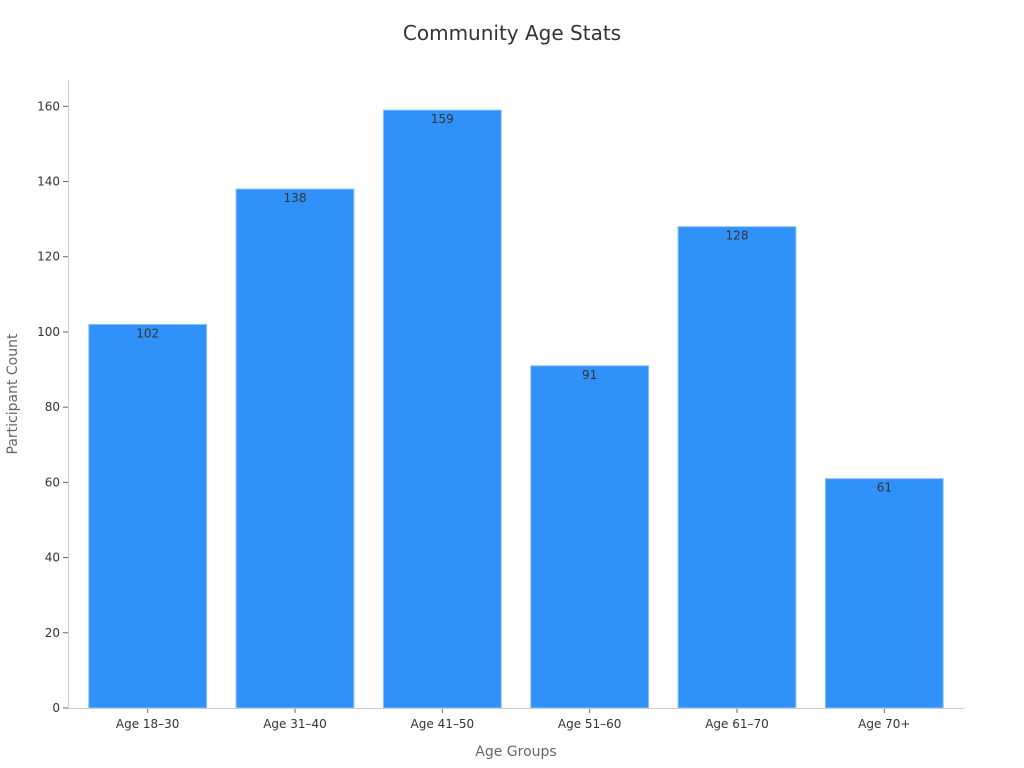 This screenshot has height=768, width=1024. I want to click on y-axis-label: Participant Count, so click(13, 393).